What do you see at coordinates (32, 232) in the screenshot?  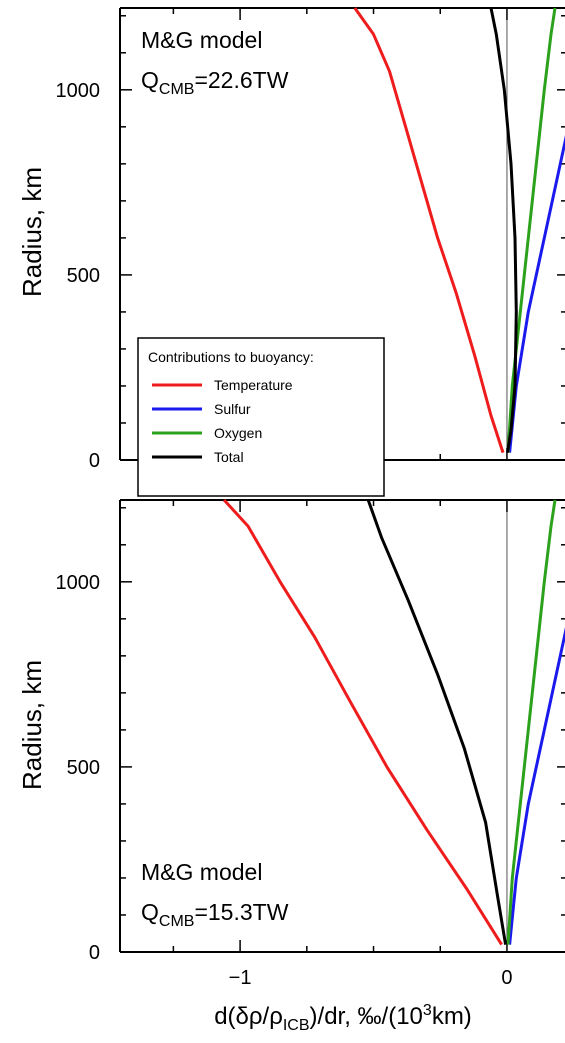 I see `top-ylabel: Radius, km` at bounding box center [32, 232].